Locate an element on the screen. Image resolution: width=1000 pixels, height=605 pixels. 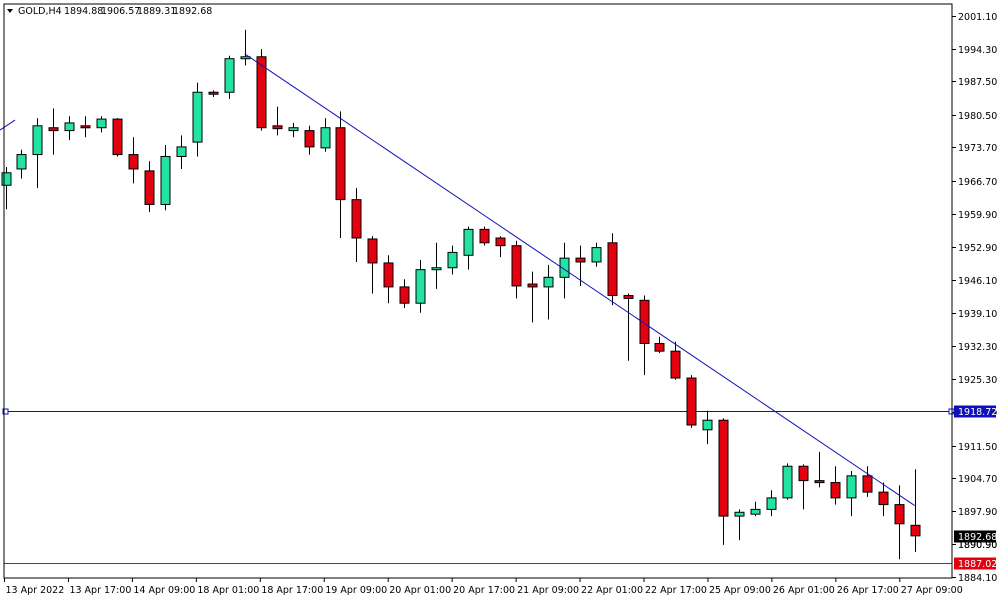
time-tick-label: 26 Apr 01:00 is located at coordinates (804, 590).